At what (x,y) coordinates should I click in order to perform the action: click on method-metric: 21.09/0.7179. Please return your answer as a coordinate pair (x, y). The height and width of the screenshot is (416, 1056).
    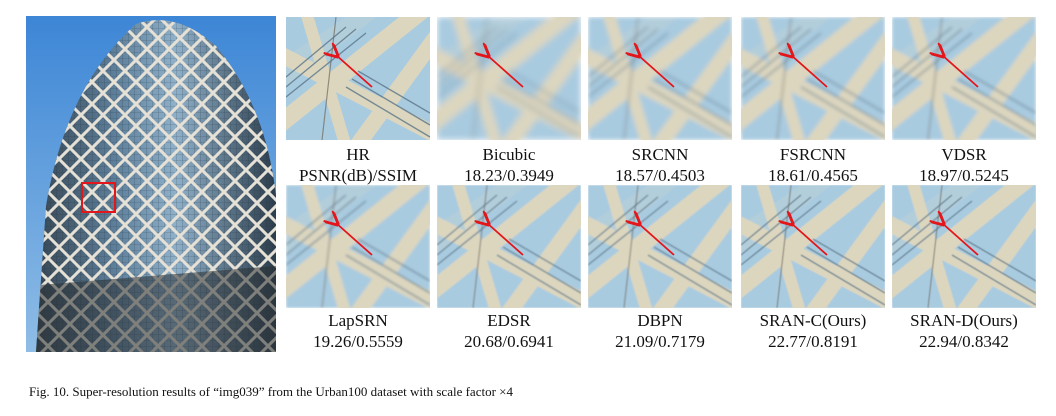
    Looking at the image, I should click on (660, 341).